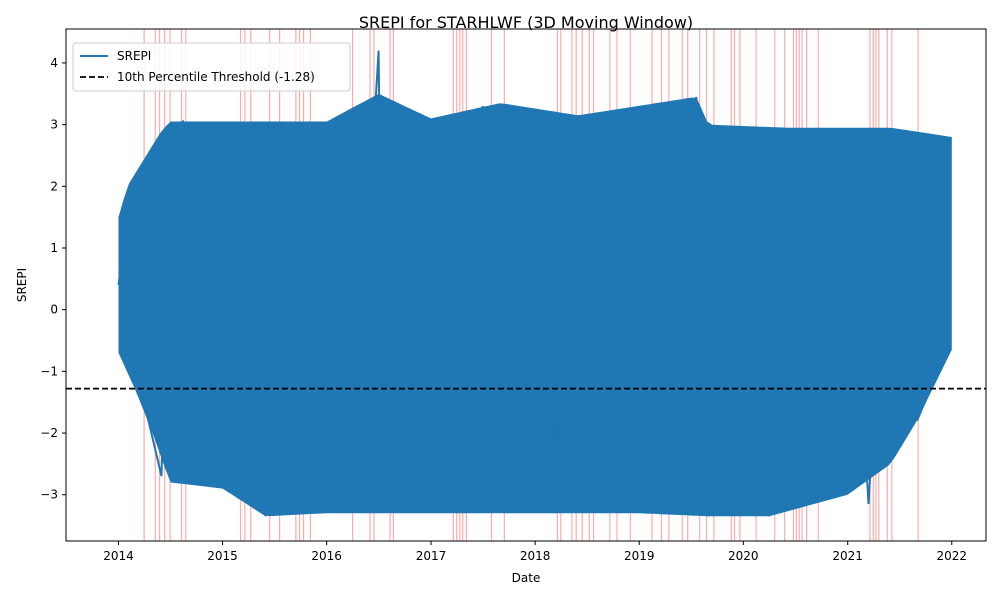 The width and height of the screenshot is (1000, 600). Describe the element at coordinates (743, 556) in the screenshot. I see `x-tick-label-2020: 2020` at that location.